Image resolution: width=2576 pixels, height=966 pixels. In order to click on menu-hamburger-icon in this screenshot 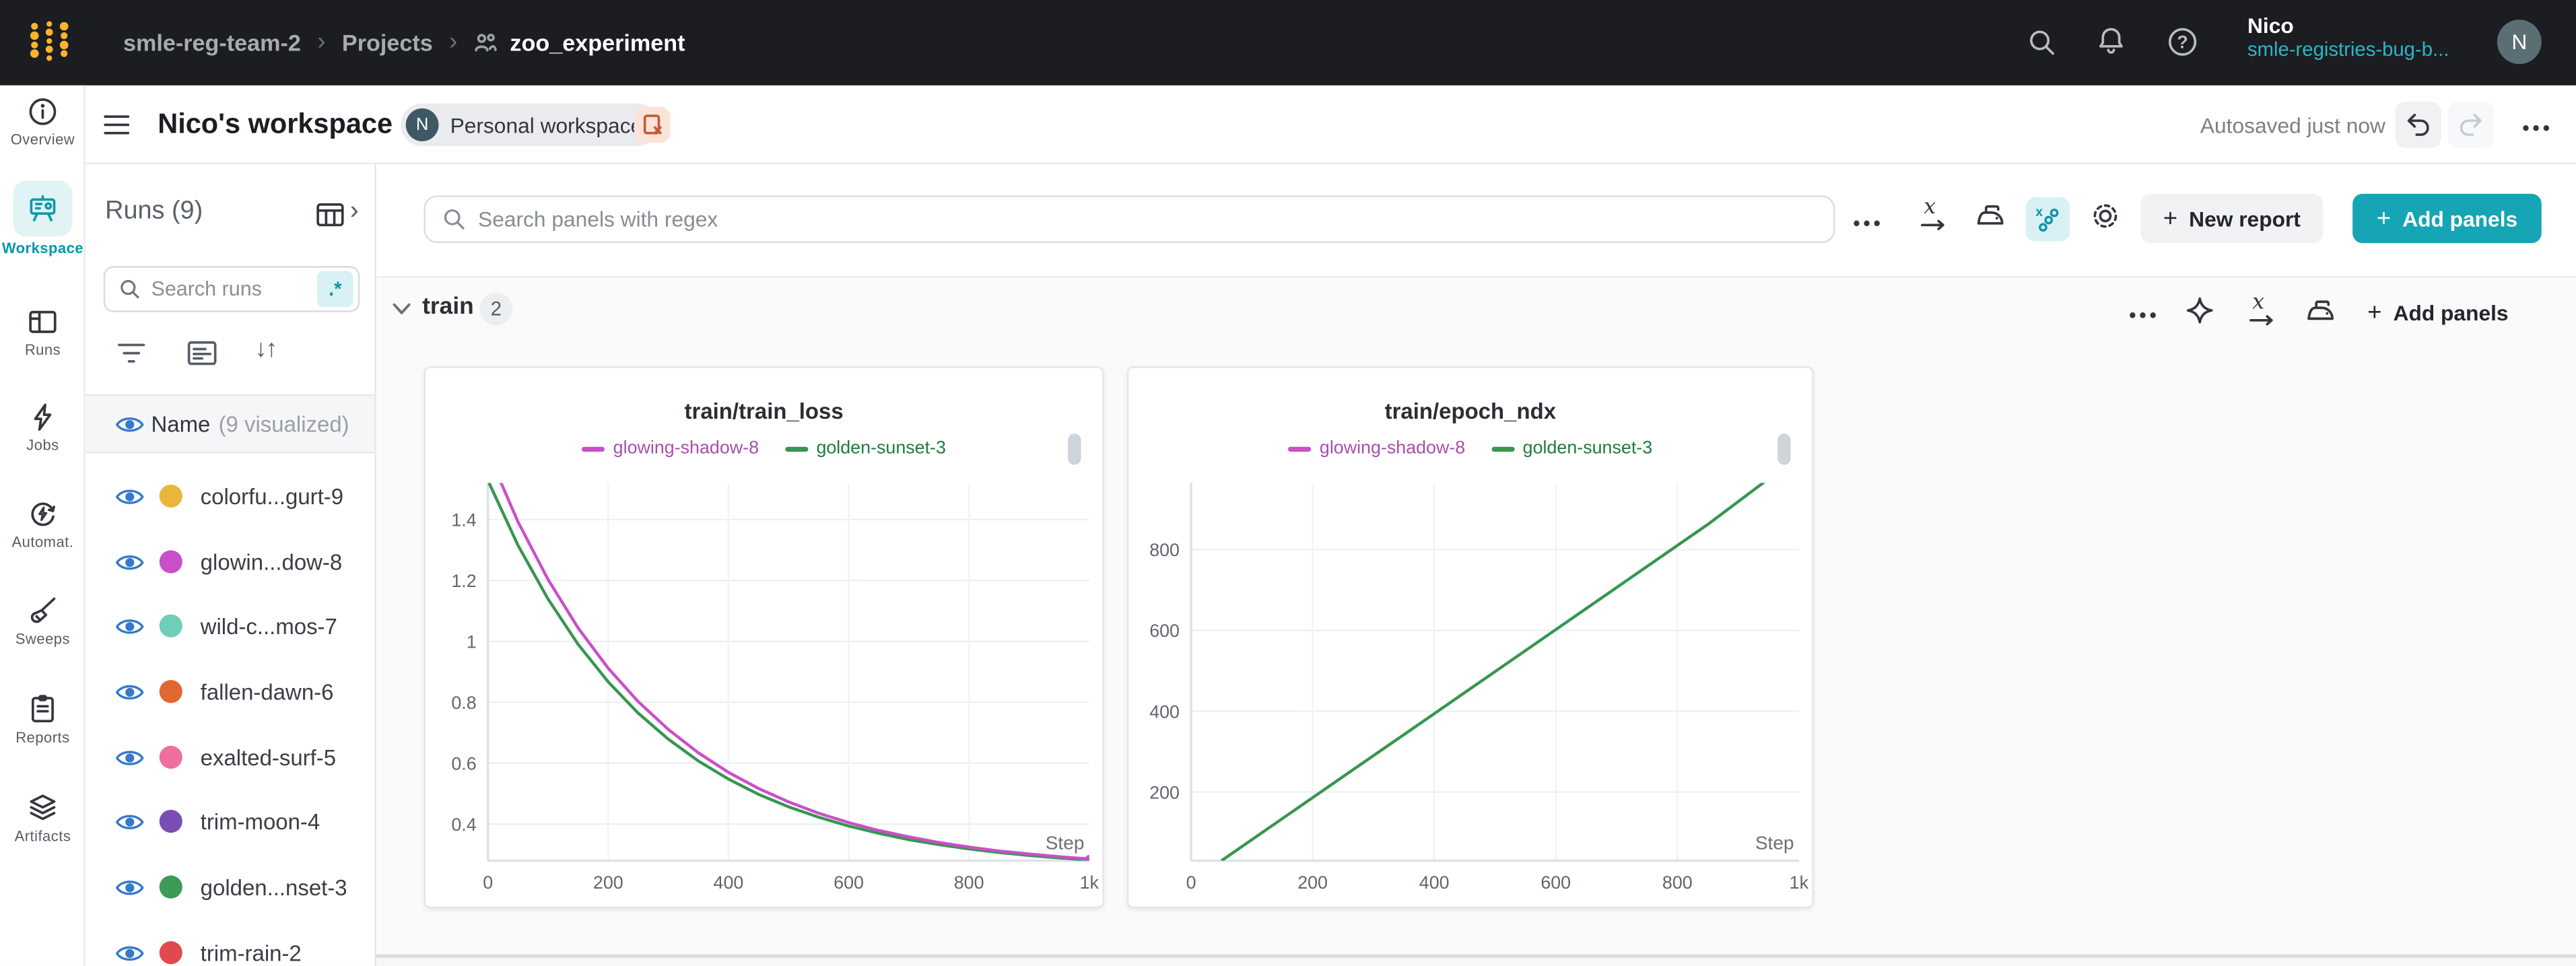, I will do `click(117, 125)`.